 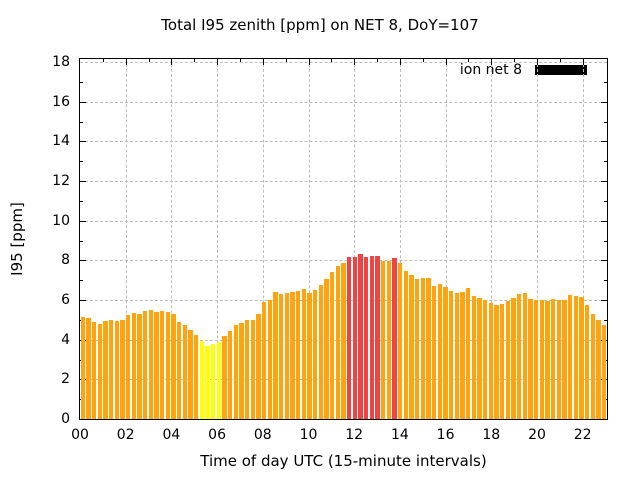 What do you see at coordinates (321, 352) in the screenshot?
I see `bar-10:30` at bounding box center [321, 352].